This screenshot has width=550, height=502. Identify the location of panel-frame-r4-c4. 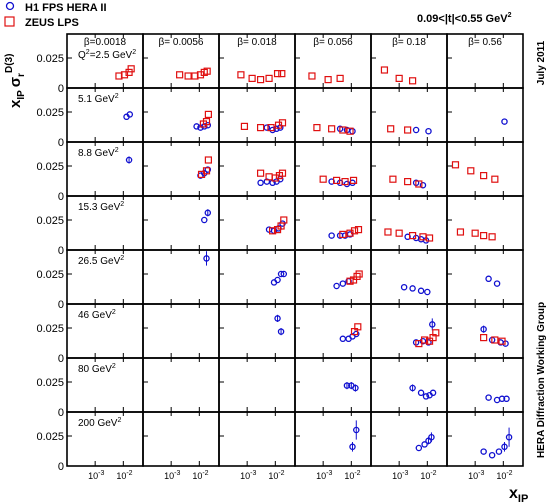
(409, 277).